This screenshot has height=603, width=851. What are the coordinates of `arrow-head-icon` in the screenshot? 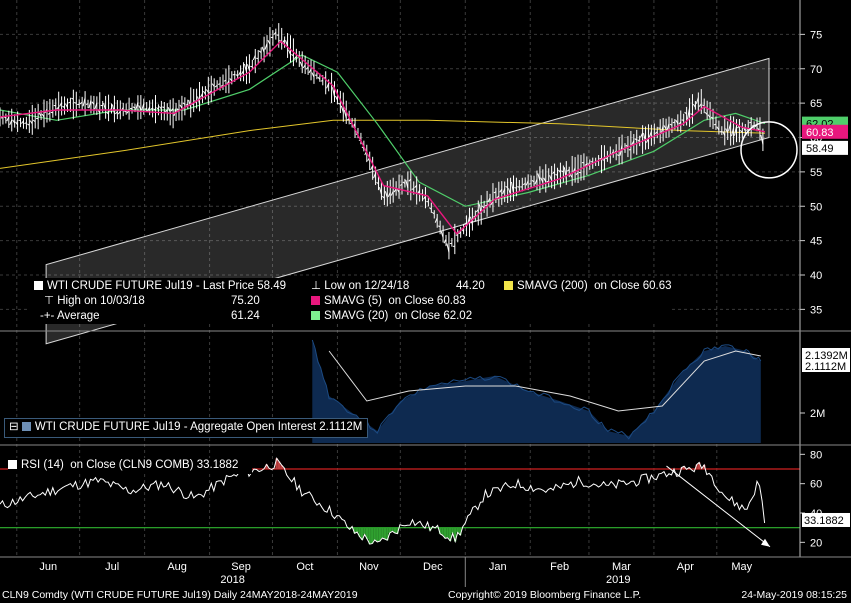 It's located at (765, 542).